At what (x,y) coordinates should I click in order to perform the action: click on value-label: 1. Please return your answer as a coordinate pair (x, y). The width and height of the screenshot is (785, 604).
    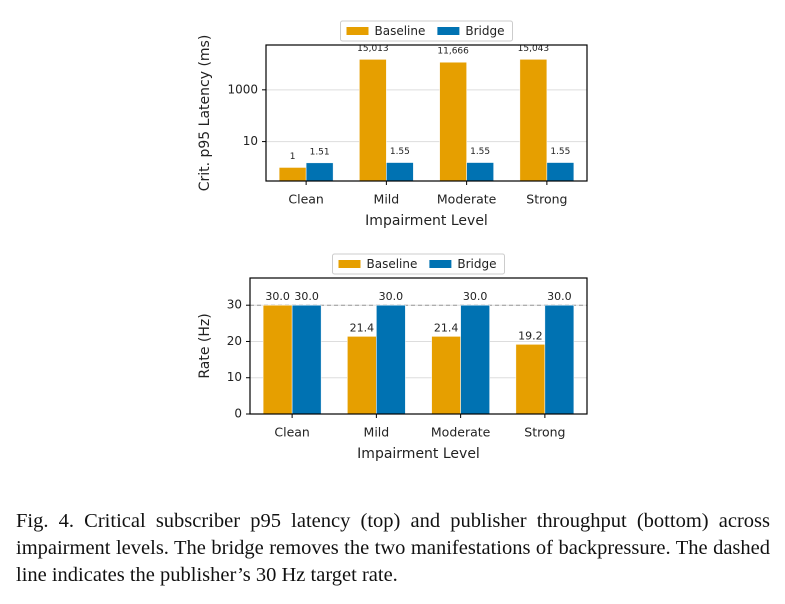
    Looking at the image, I should click on (293, 157).